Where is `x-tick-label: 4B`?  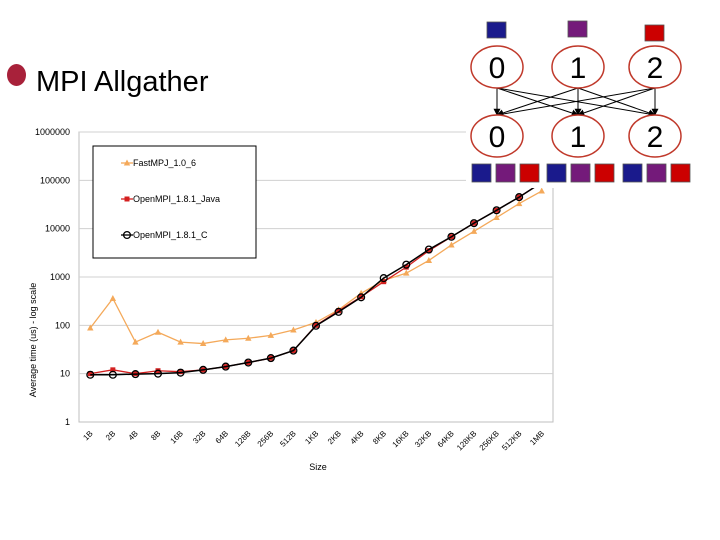
x-tick-label: 4B is located at coordinates (133, 435).